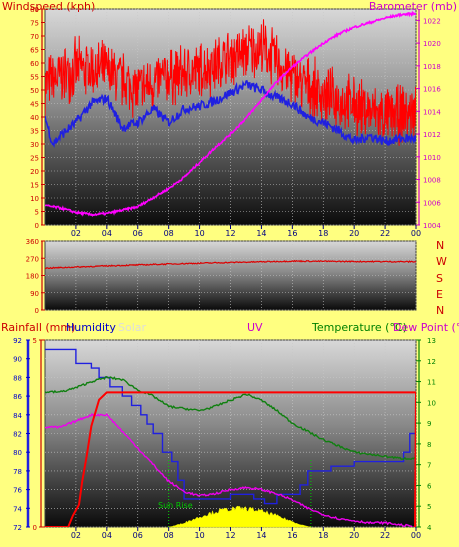 The image size is (459, 547). What do you see at coordinates (17, 341) in the screenshot?
I see `y-tick-label: 92` at bounding box center [17, 341].